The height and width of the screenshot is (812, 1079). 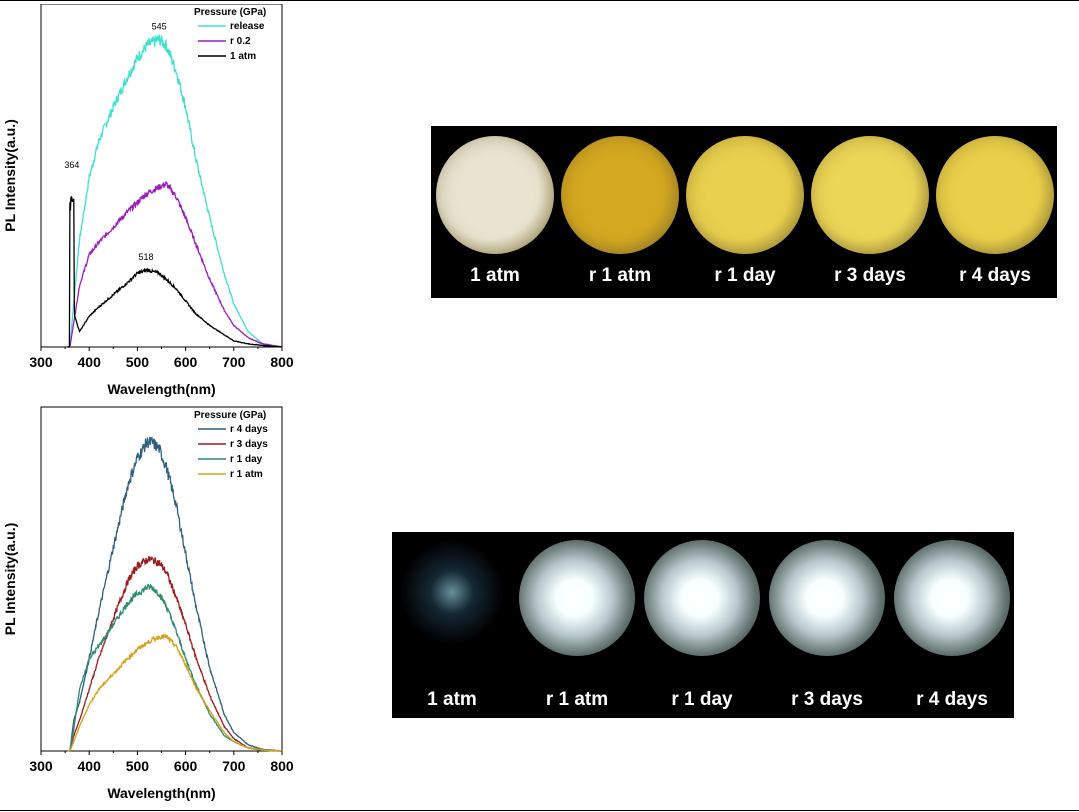 I want to click on legend-label-r-3-days: r 3 days, so click(x=249, y=444).